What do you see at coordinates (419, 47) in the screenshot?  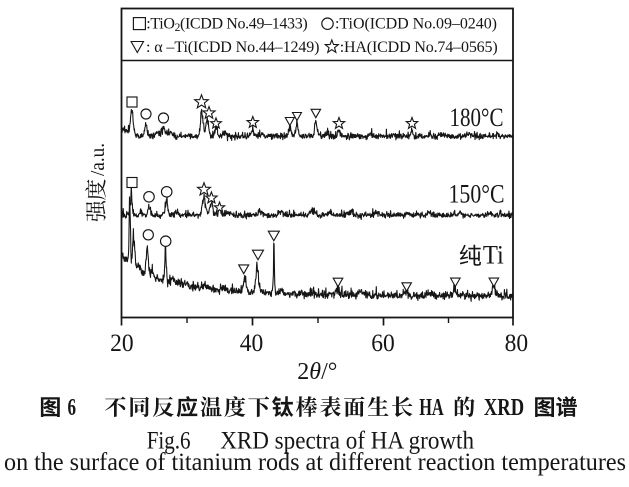 I see `svg-text: :HA(ICDD No.74–0565)` at bounding box center [419, 47].